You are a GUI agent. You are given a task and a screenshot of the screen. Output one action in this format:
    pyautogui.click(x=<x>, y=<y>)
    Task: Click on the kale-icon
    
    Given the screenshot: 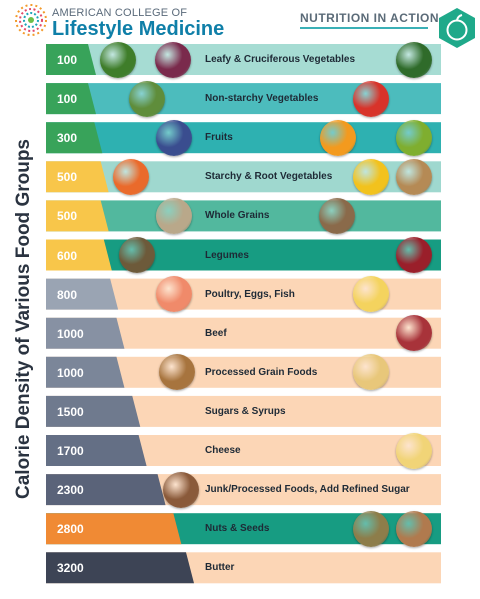 What is the action you would take?
    pyautogui.click(x=414, y=59)
    